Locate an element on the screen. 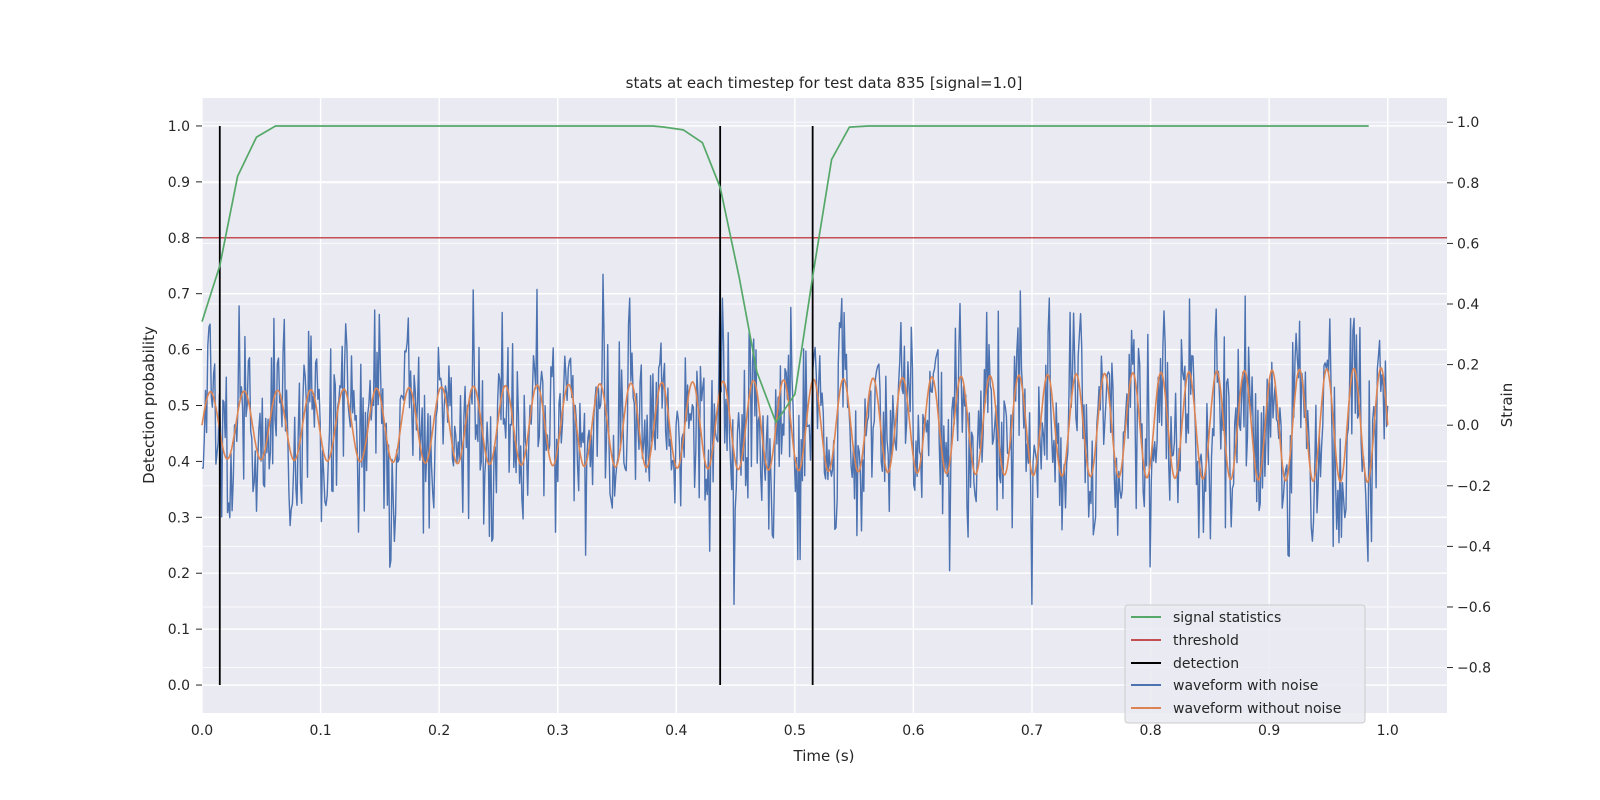 Image resolution: width=1600 pixels, height=800 pixels. legend-item-waveform-with-noise: waveform with noise is located at coordinates (1224, 686).